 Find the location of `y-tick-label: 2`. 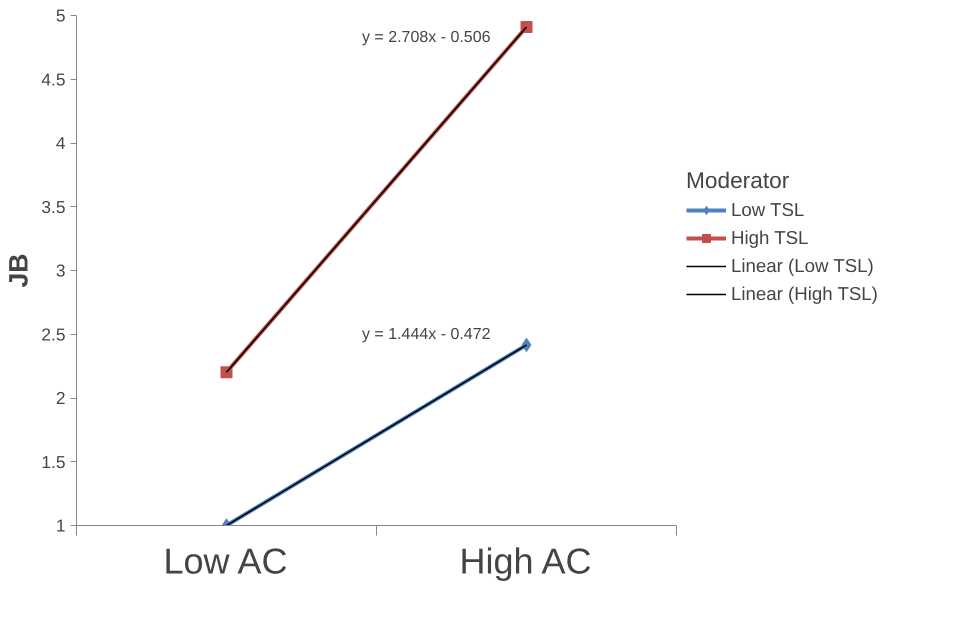

y-tick-label: 2 is located at coordinates (61, 398).